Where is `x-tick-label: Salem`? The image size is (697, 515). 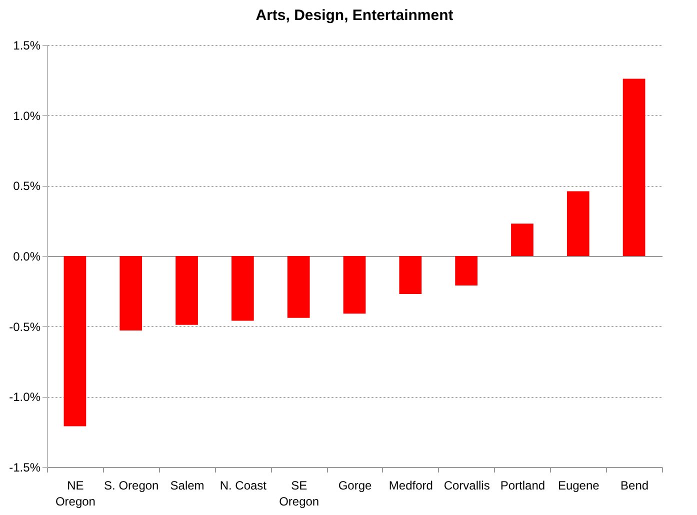 x-tick-label: Salem is located at coordinates (187, 485).